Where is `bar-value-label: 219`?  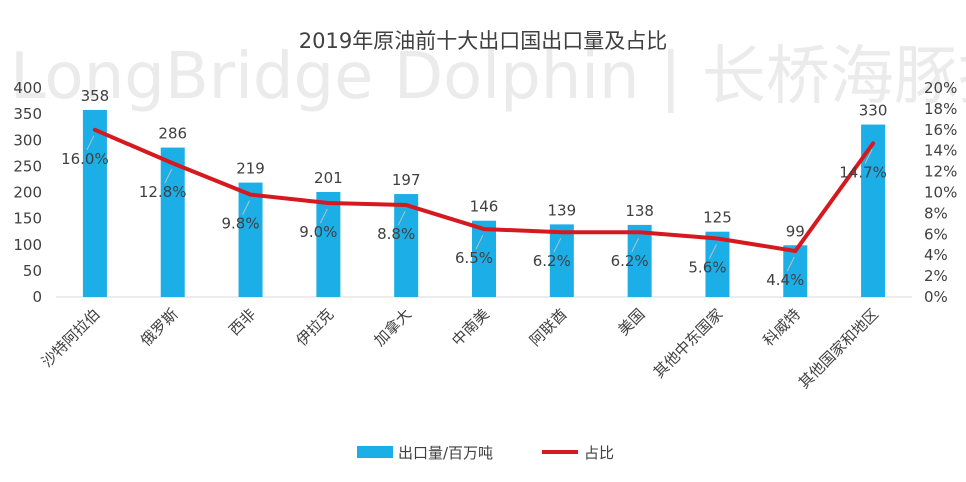 bar-value-label: 219 is located at coordinates (250, 169).